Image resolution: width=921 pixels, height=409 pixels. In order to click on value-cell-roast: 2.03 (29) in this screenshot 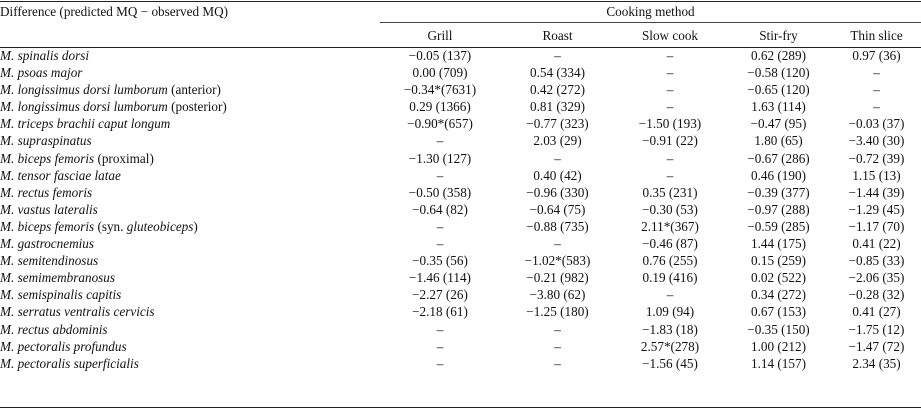, I will do `click(557, 141)`.